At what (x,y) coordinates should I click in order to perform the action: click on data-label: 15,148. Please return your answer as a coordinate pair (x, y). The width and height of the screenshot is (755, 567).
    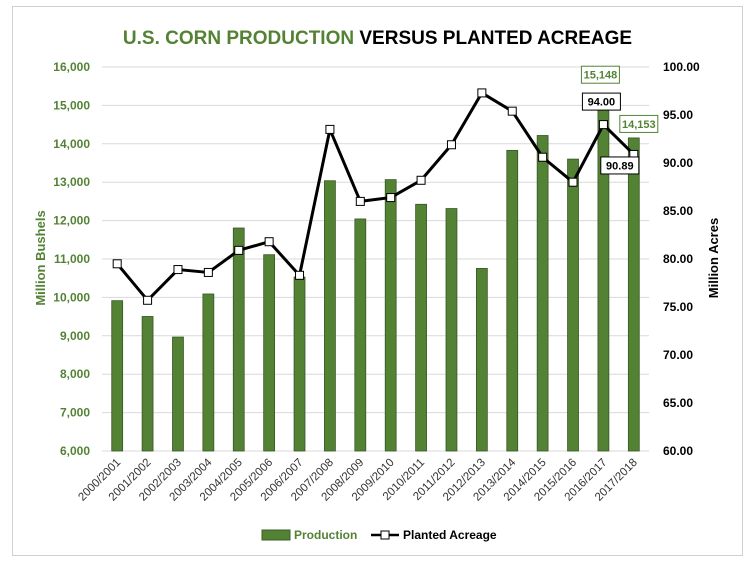
    Looking at the image, I should click on (601, 76).